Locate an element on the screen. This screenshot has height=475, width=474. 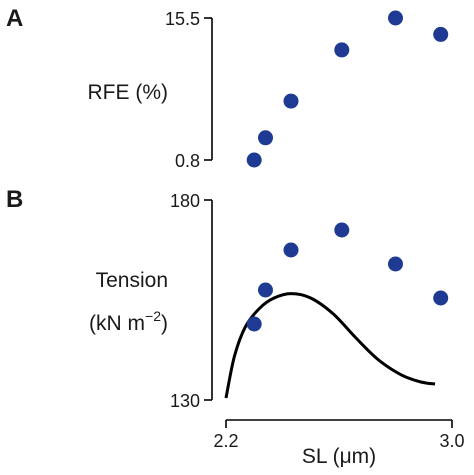
panel-b-y-axis-label-line2: (kN m−2) is located at coordinates (128, 321).